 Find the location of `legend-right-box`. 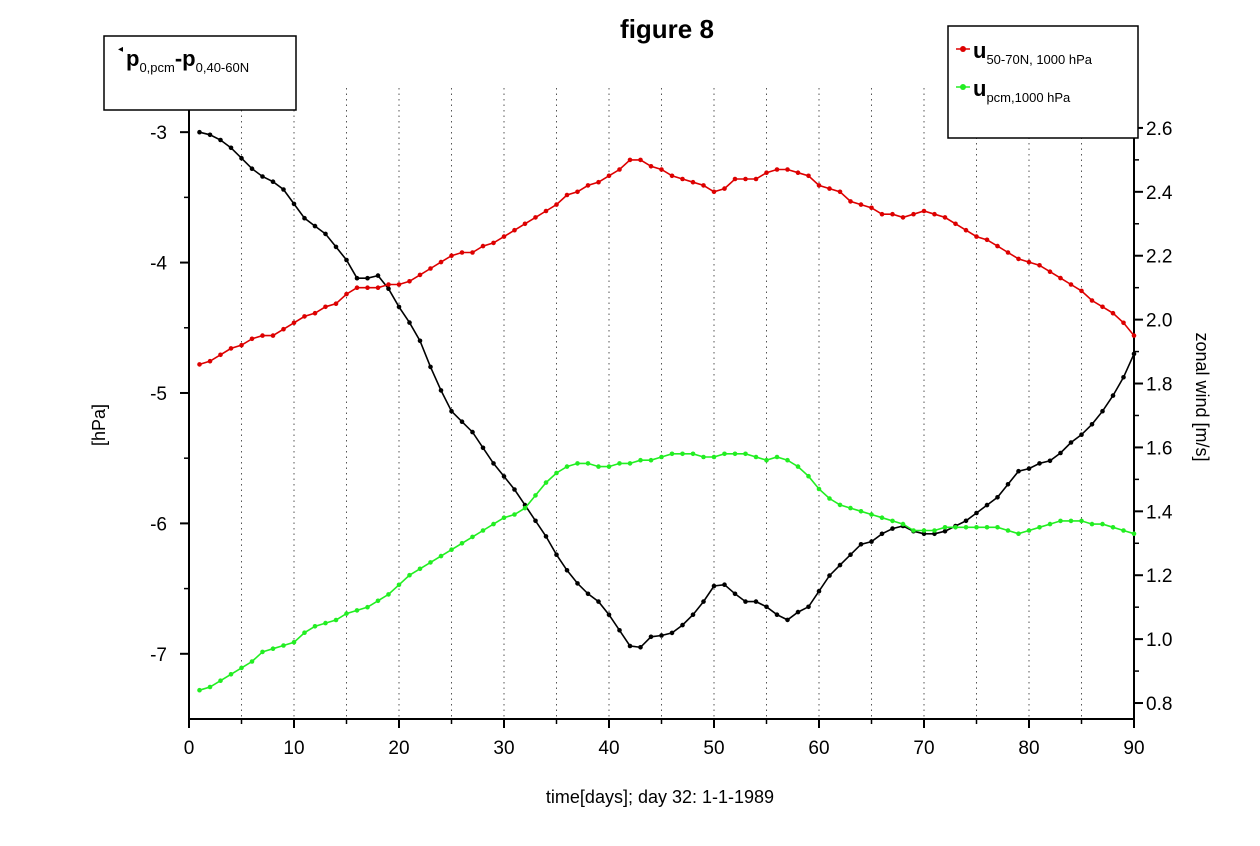

legend-right-box is located at coordinates (1043, 82).